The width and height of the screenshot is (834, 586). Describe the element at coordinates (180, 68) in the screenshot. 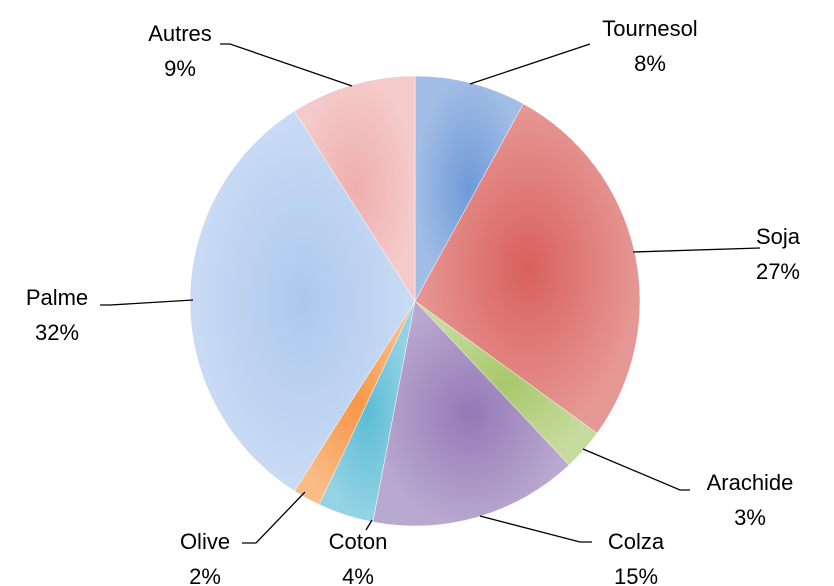

I see `slice-value-label: 9%` at that location.